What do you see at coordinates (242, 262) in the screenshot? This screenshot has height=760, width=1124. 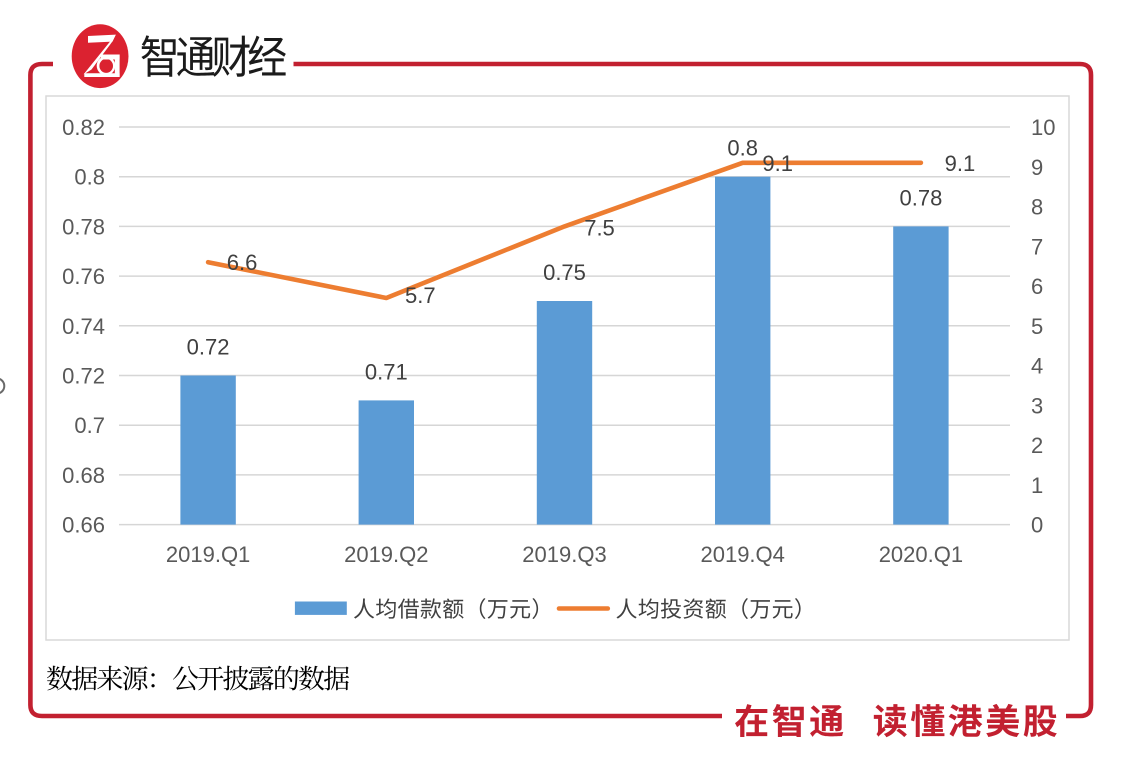 I see `svg-text: 6.6` at bounding box center [242, 262].